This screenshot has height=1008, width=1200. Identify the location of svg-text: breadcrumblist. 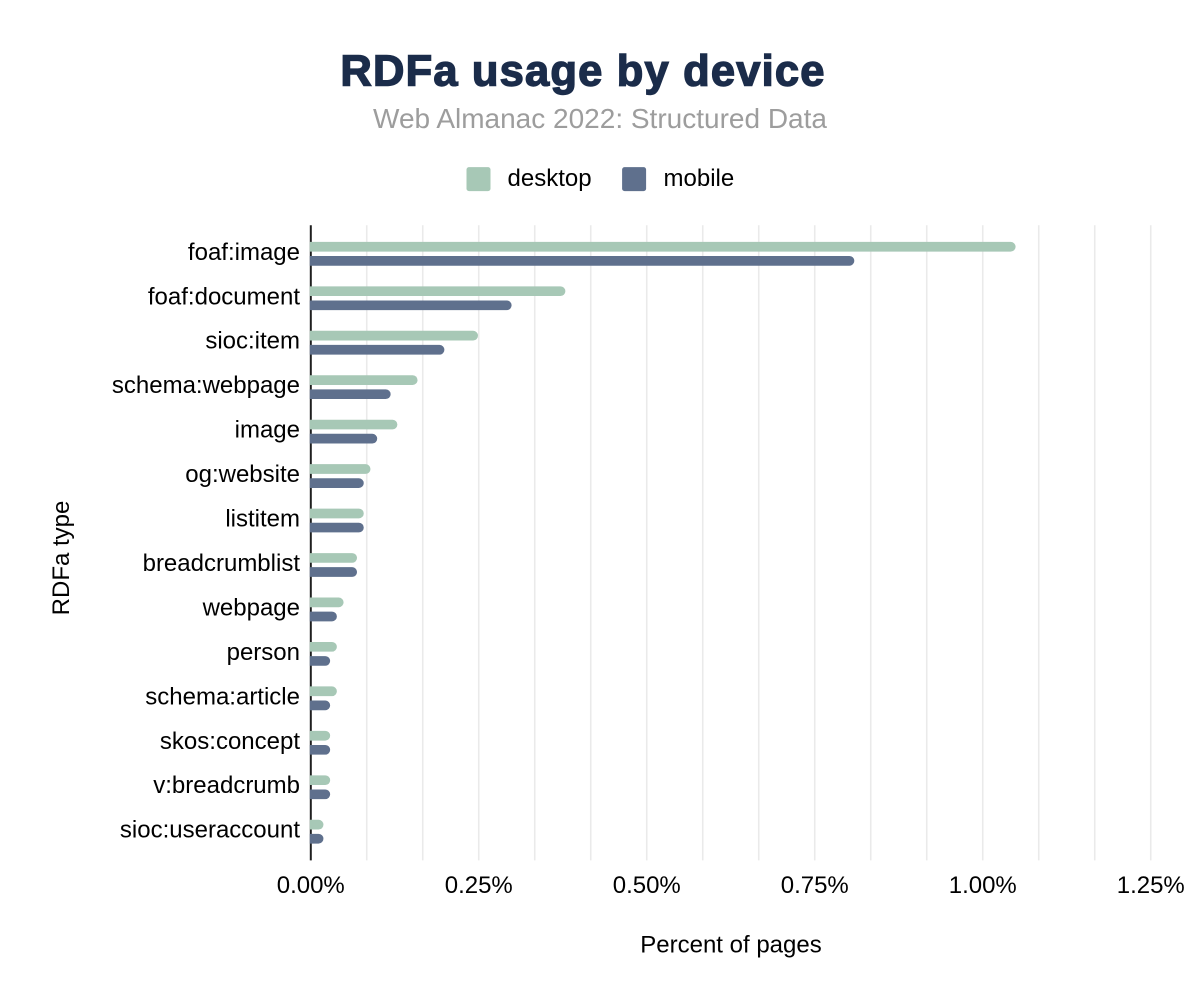
(222, 563).